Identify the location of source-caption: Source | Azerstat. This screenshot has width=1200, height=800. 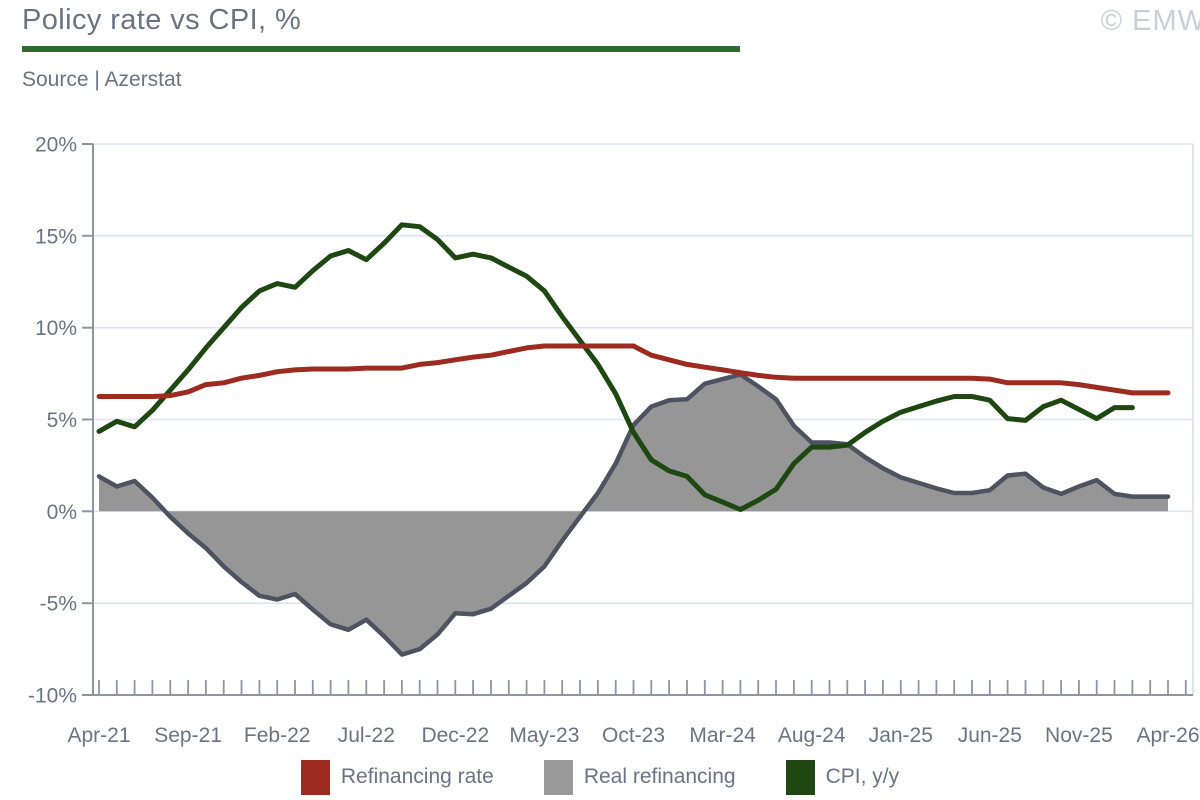
(102, 79).